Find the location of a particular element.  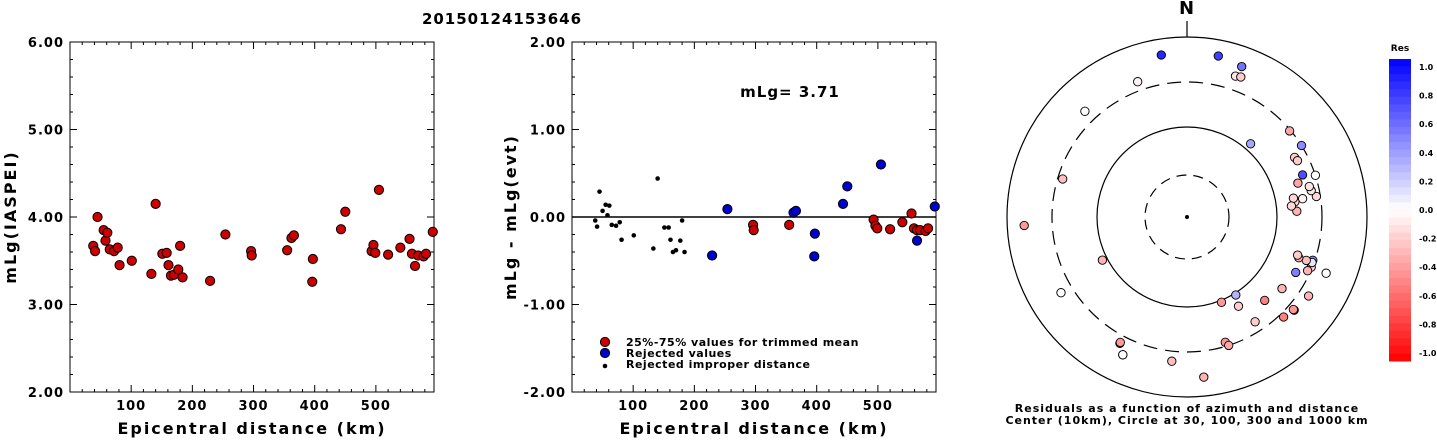

y-tick-label: 2.00 is located at coordinates (46, 393).